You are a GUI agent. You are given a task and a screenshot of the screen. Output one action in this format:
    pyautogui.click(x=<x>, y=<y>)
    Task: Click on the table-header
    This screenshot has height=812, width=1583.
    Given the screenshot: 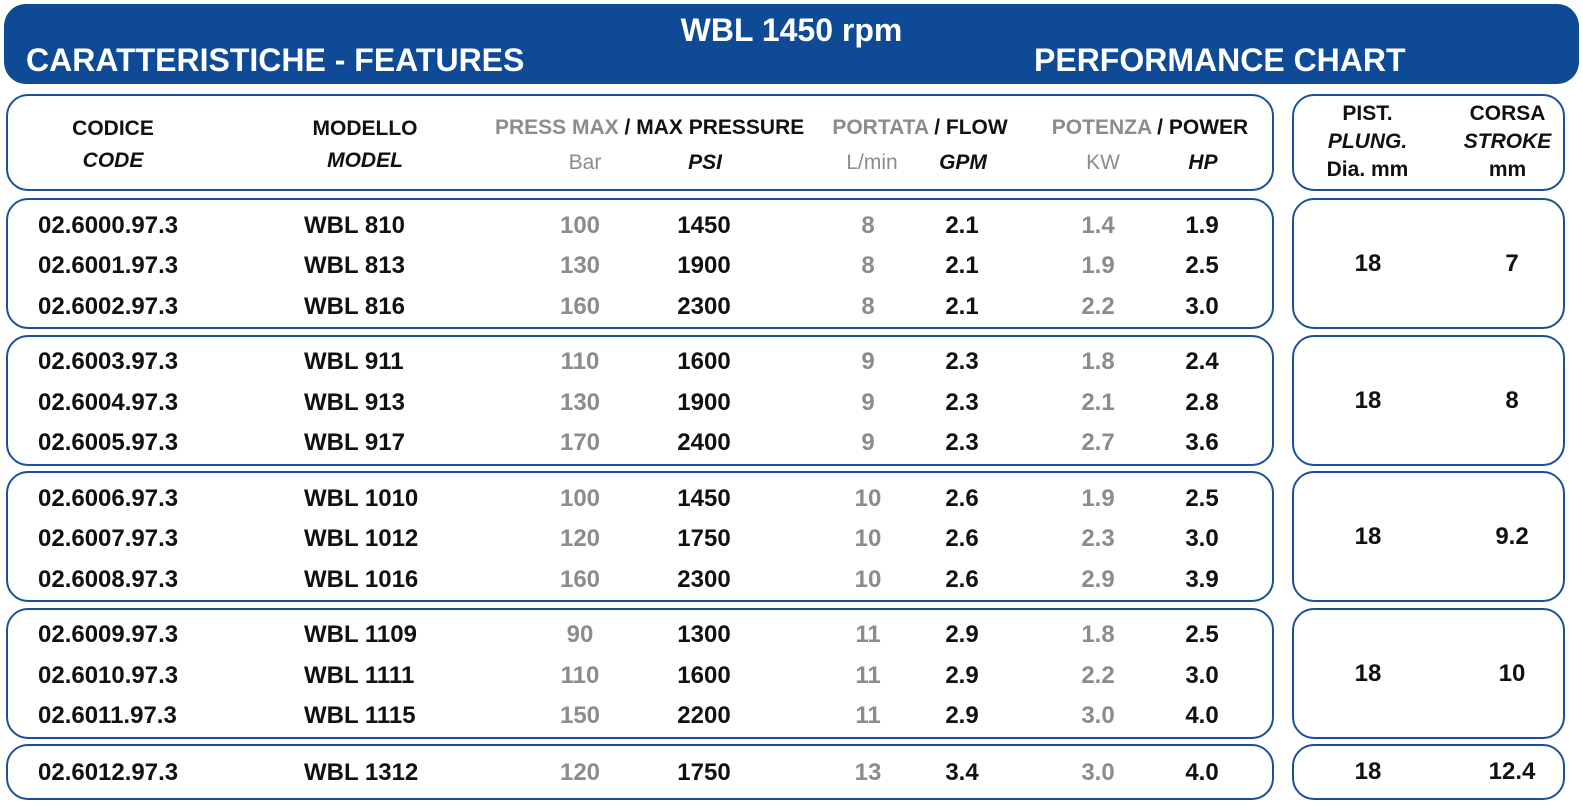 What is the action you would take?
    pyautogui.click(x=640, y=142)
    